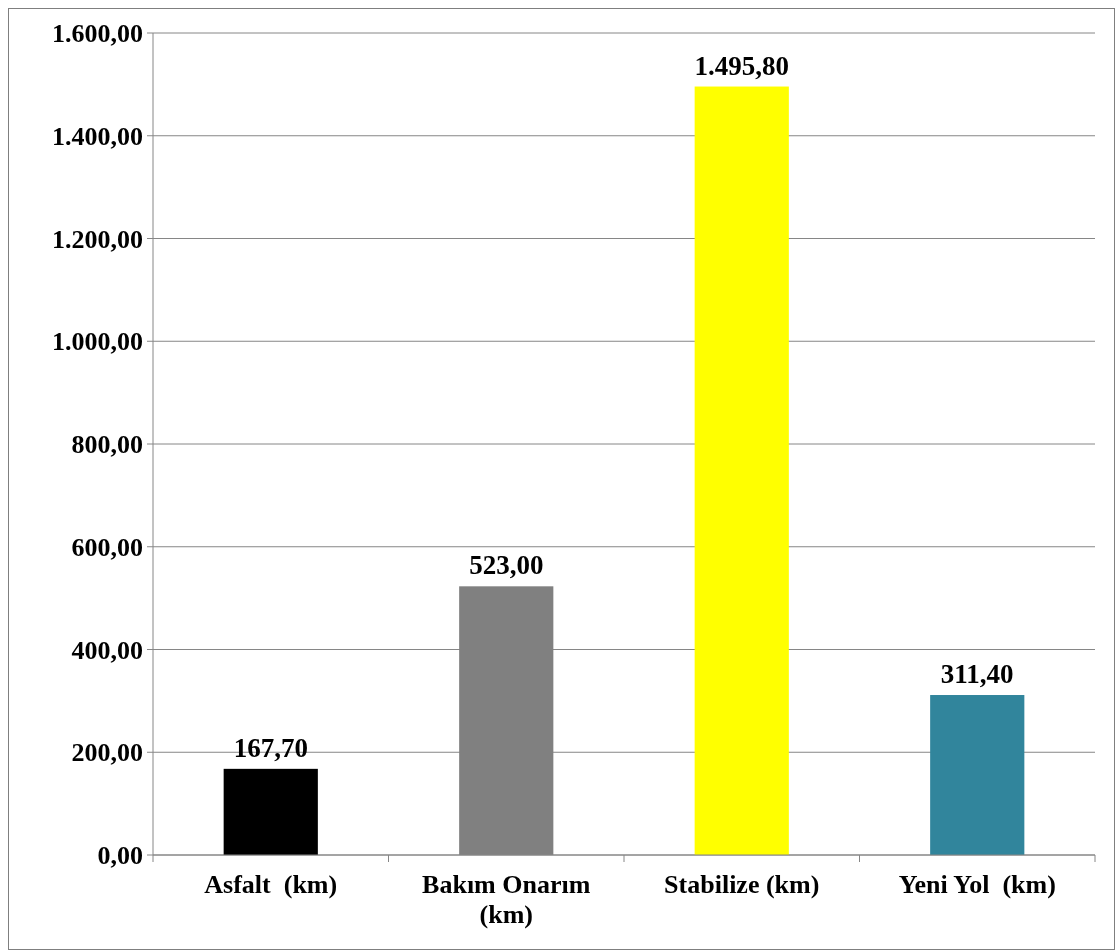 Image resolution: width=1117 pixels, height=952 pixels. I want to click on y-tick-label: 1.000,00, so click(97, 342).